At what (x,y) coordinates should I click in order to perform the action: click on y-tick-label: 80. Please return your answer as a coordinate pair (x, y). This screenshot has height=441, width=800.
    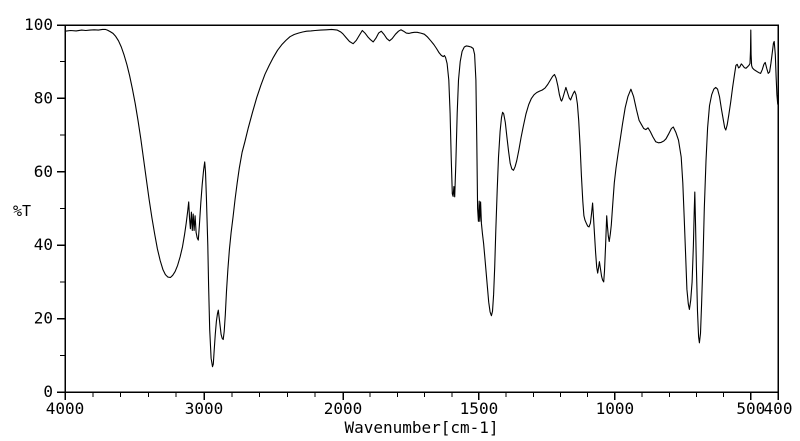
    Looking at the image, I should click on (43, 97).